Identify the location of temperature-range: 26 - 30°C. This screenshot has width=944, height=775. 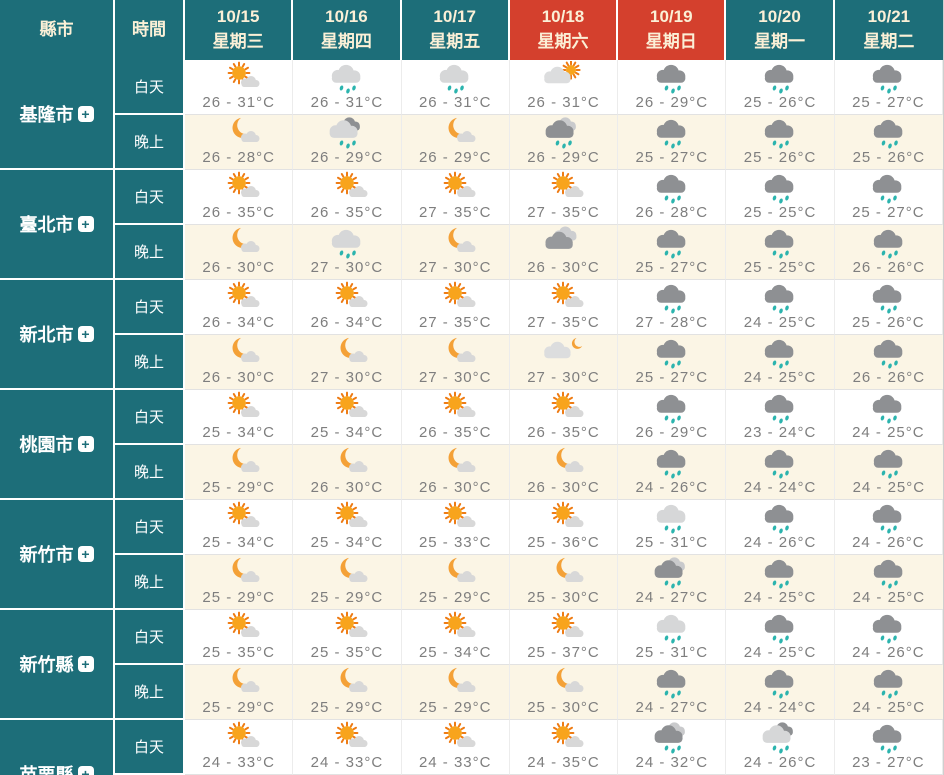
(563, 487).